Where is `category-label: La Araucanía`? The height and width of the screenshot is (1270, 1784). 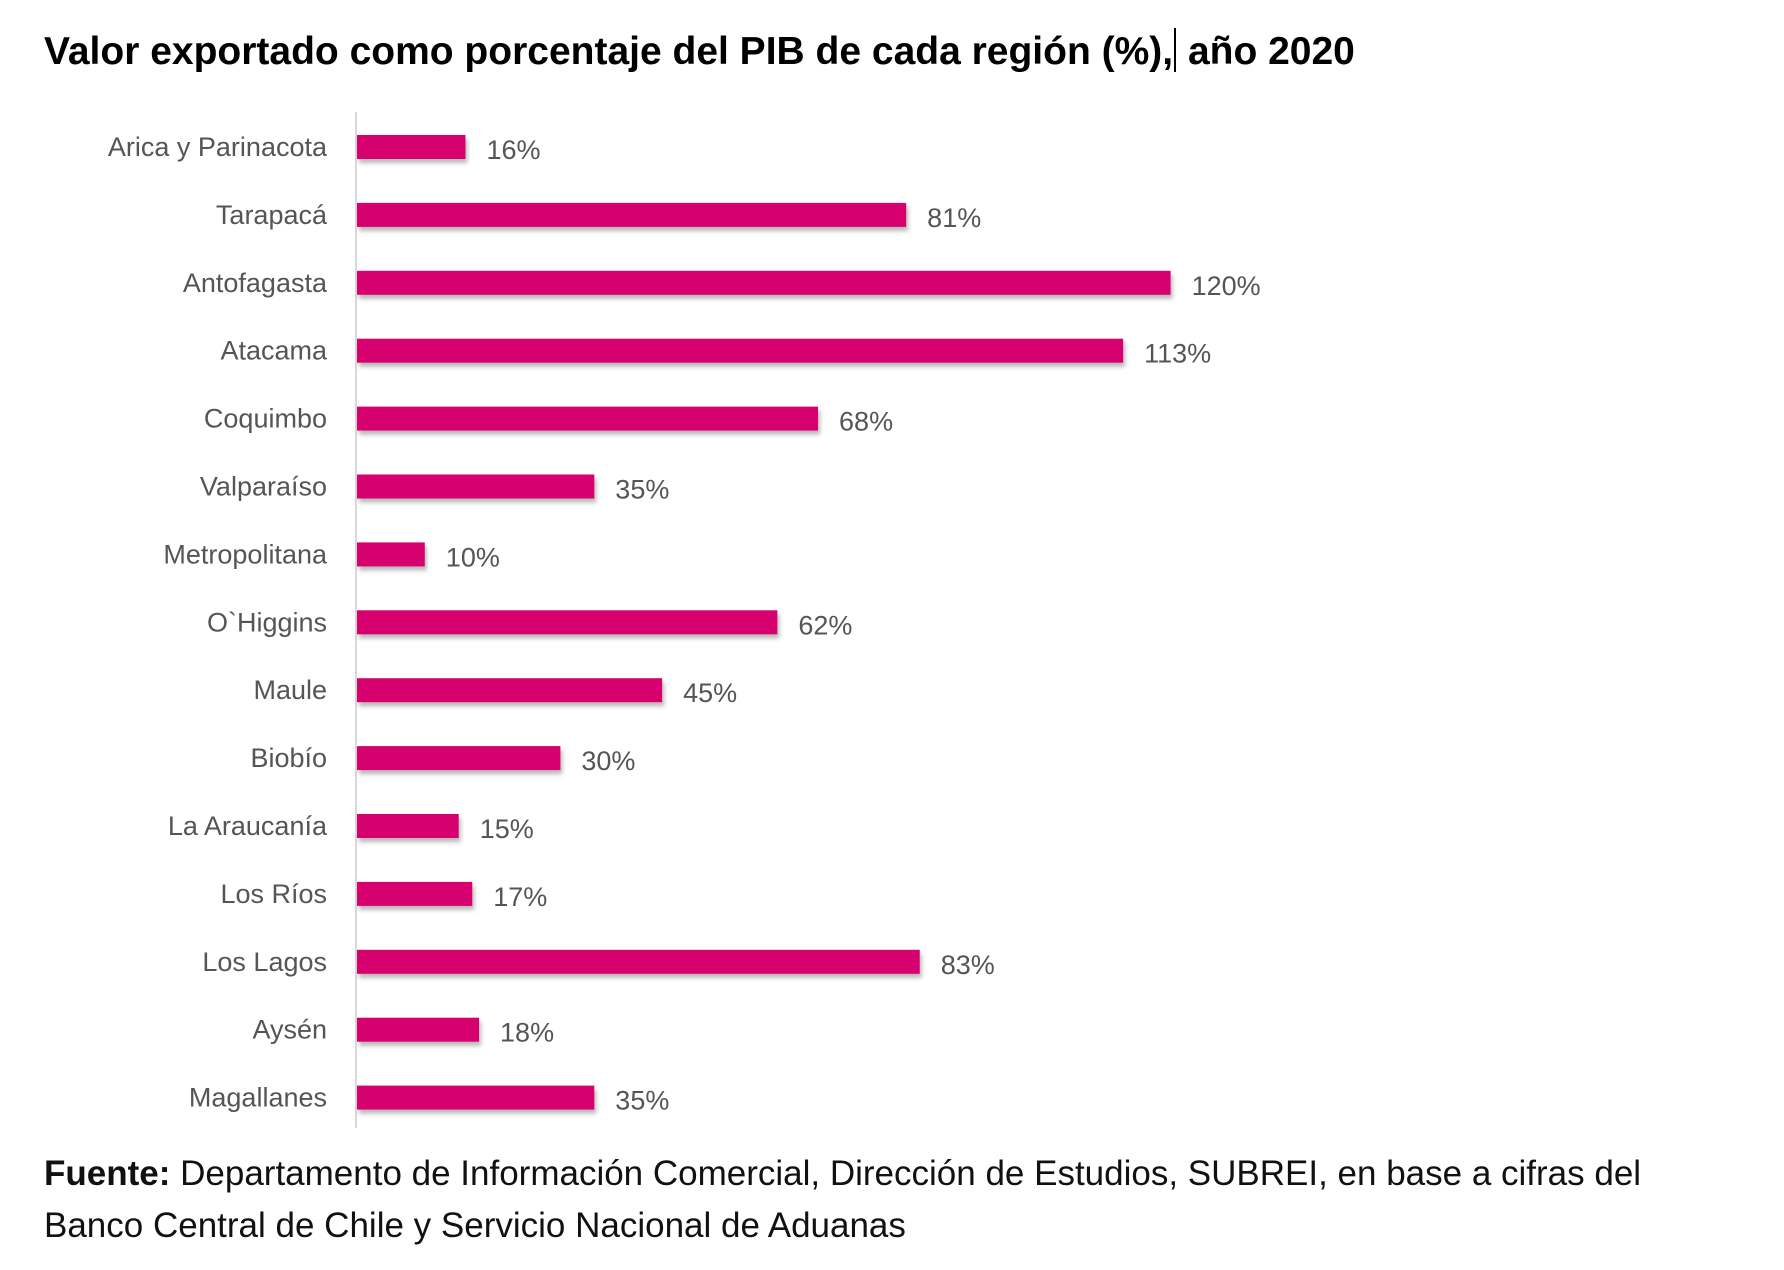
category-label: La Araucanía is located at coordinates (248, 826).